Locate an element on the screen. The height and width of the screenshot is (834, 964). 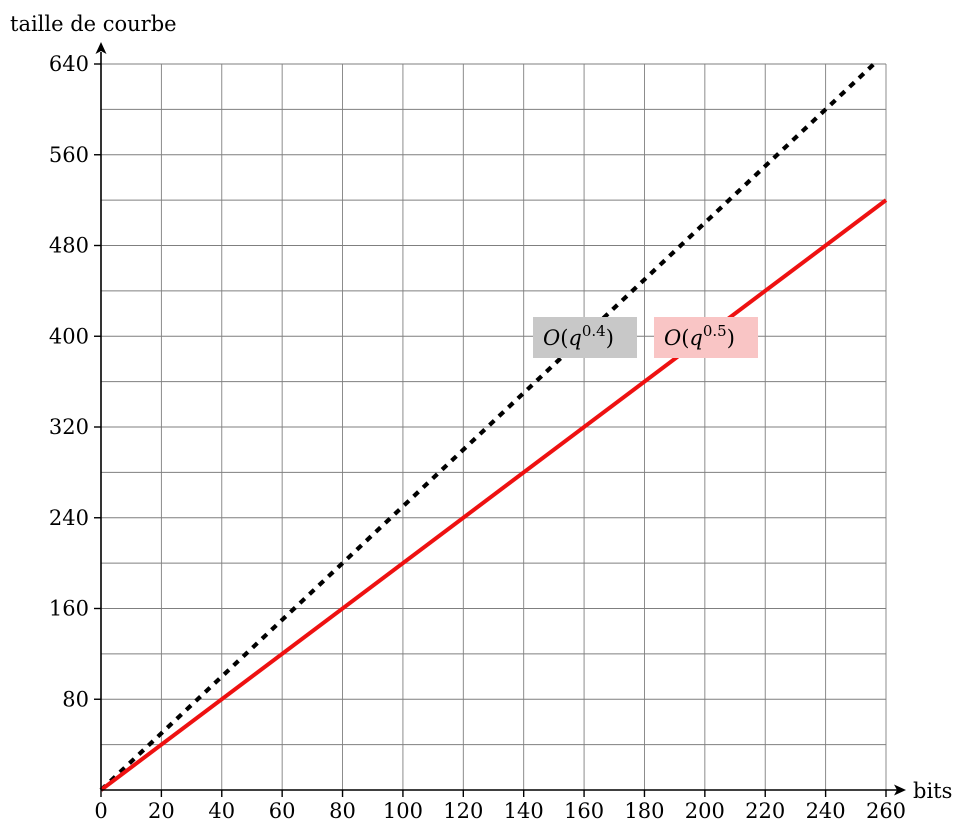
x-tick-label: 20 is located at coordinates (161, 811).